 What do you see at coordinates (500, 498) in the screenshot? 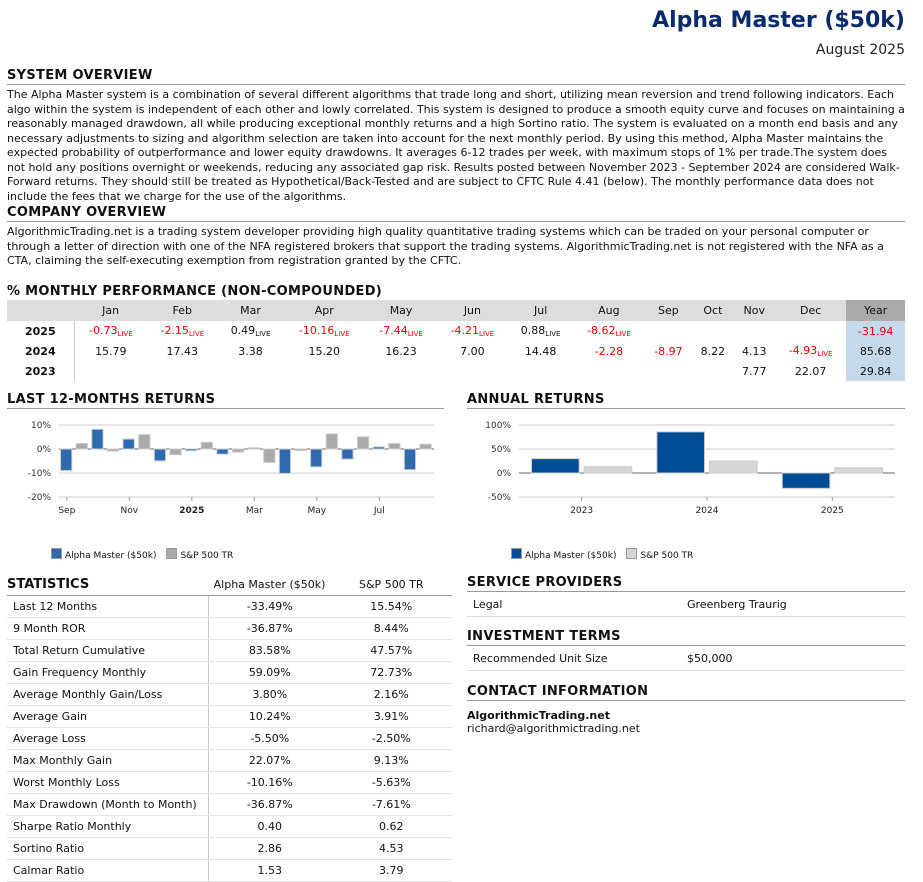
I see `y-tick-label: -50%` at bounding box center [500, 498].